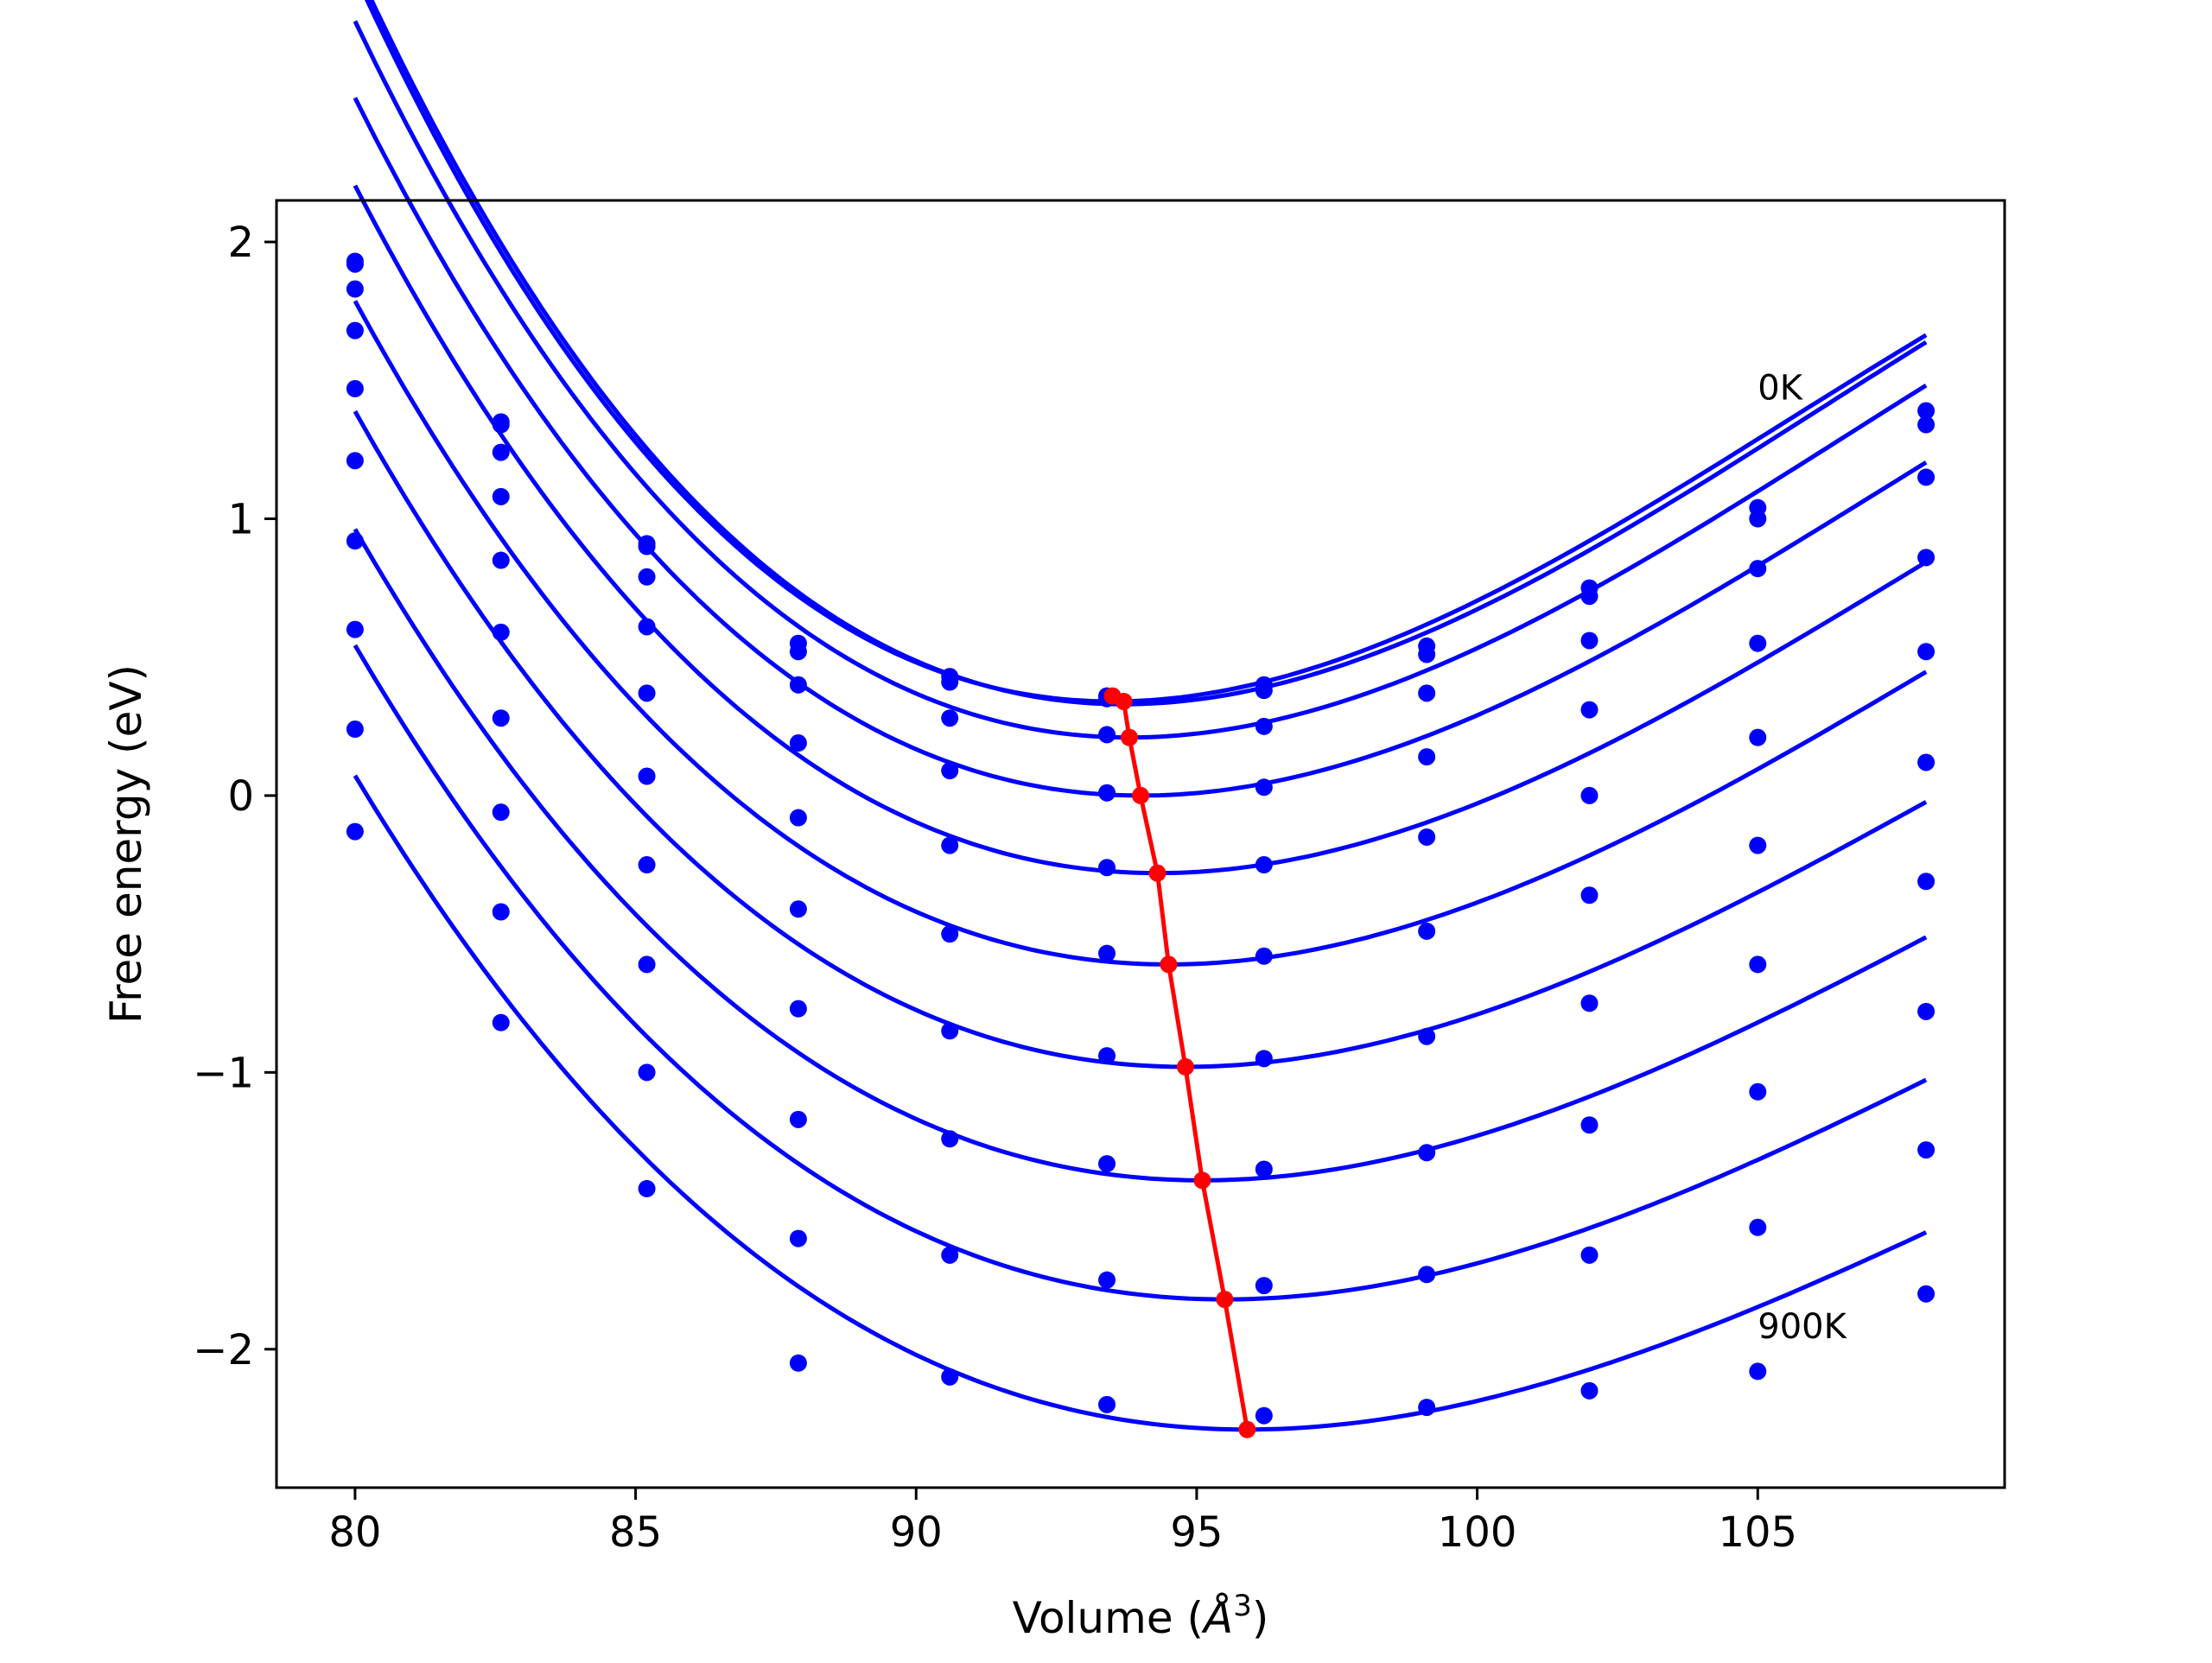  I want to click on x-tick-label: 100, so click(1477, 1533).